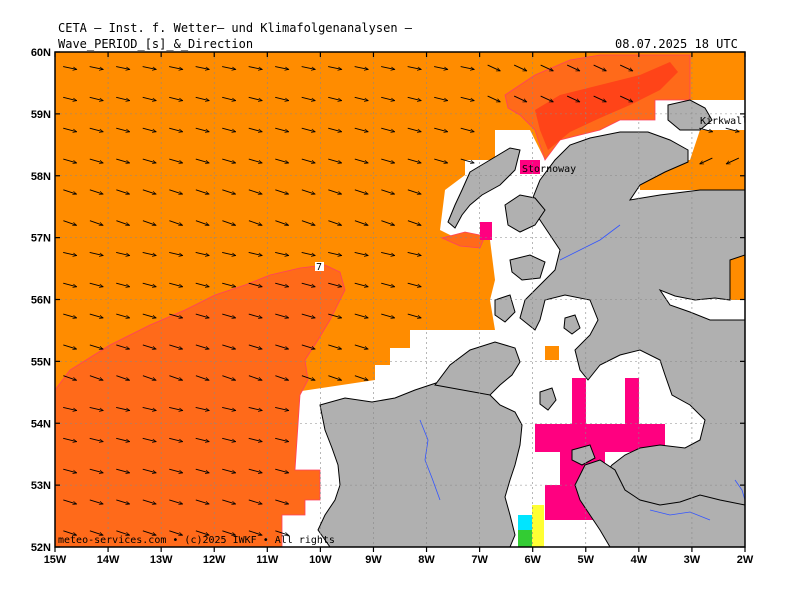 This screenshot has width=800, height=600. I want to click on land-orkney, so click(690, 115).